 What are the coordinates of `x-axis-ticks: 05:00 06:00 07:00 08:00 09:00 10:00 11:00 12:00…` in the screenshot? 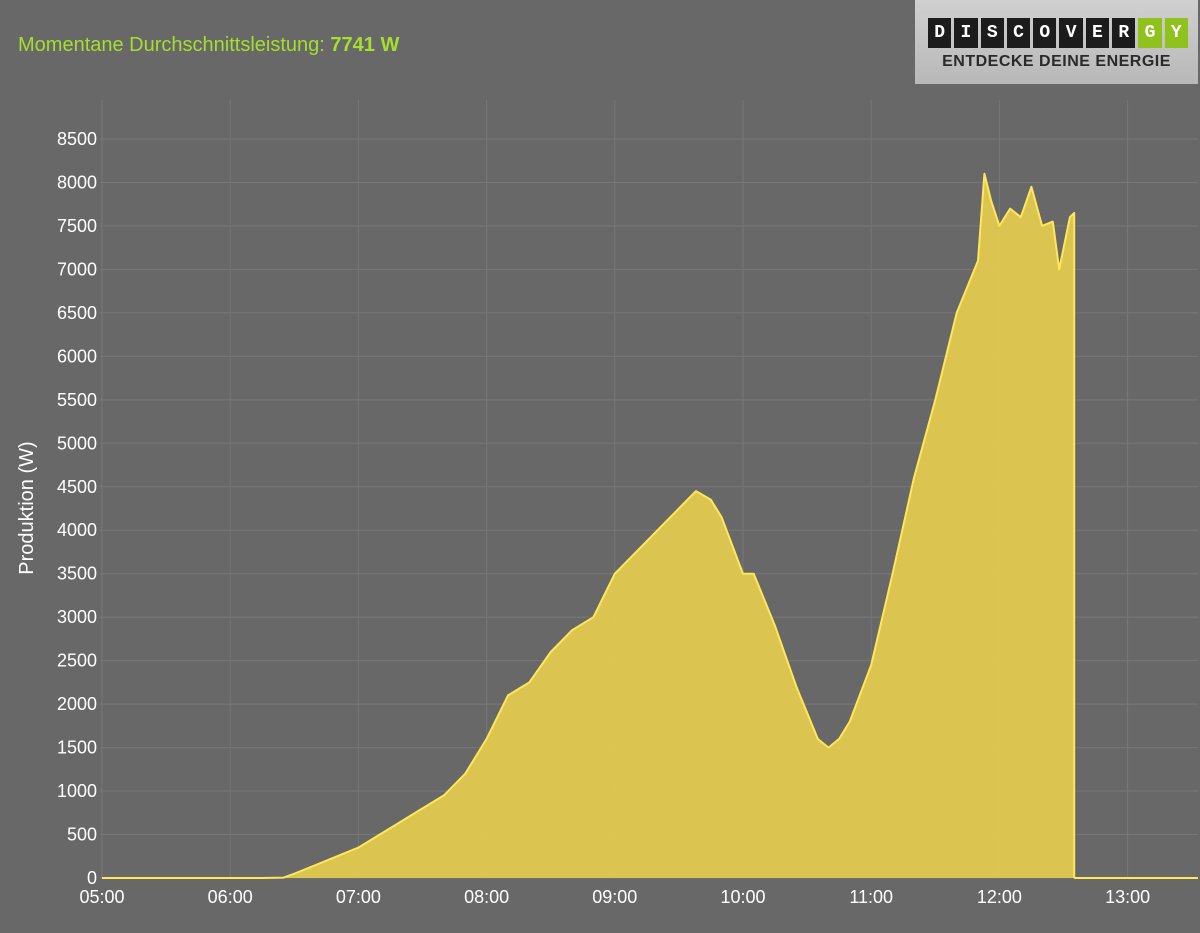 It's located at (614, 897).